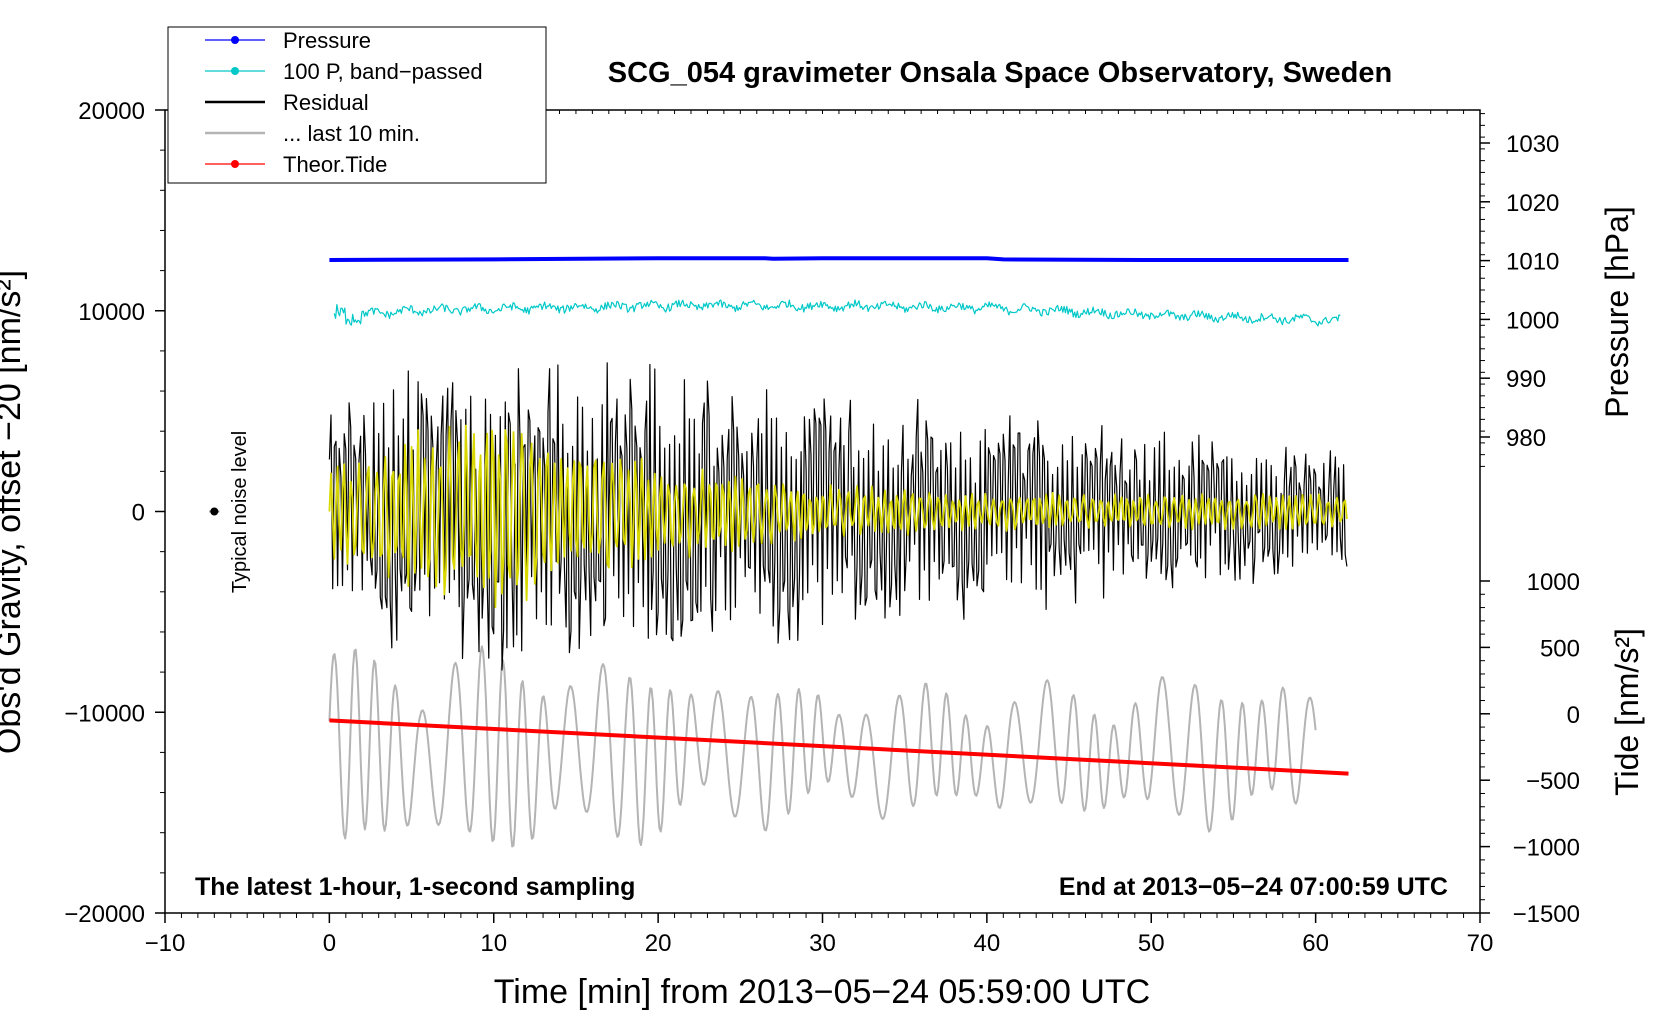 Image resolution: width=1660 pixels, height=1020 pixels. I want to click on legend-box, so click(357, 105).